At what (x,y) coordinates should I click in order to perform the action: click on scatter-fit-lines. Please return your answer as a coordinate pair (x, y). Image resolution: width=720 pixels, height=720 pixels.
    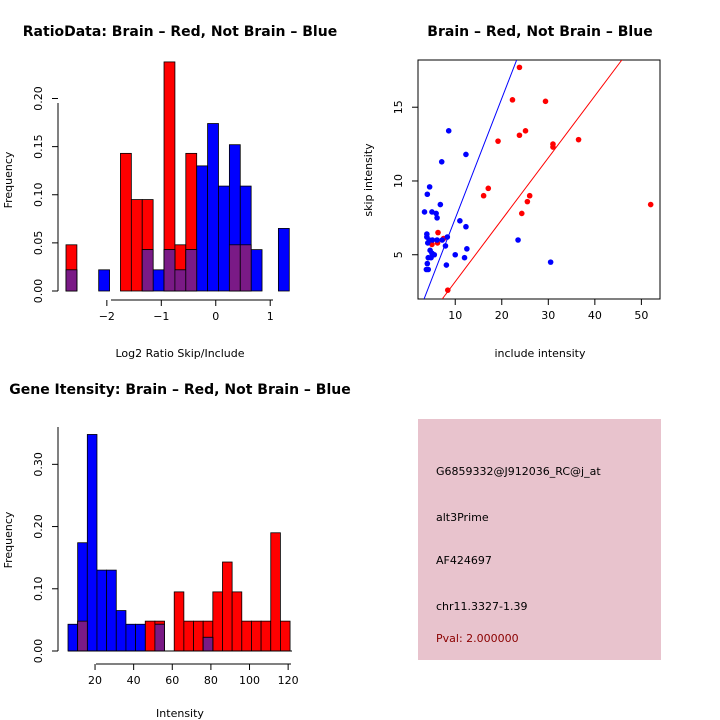
    Looking at the image, I should click on (523, 179).